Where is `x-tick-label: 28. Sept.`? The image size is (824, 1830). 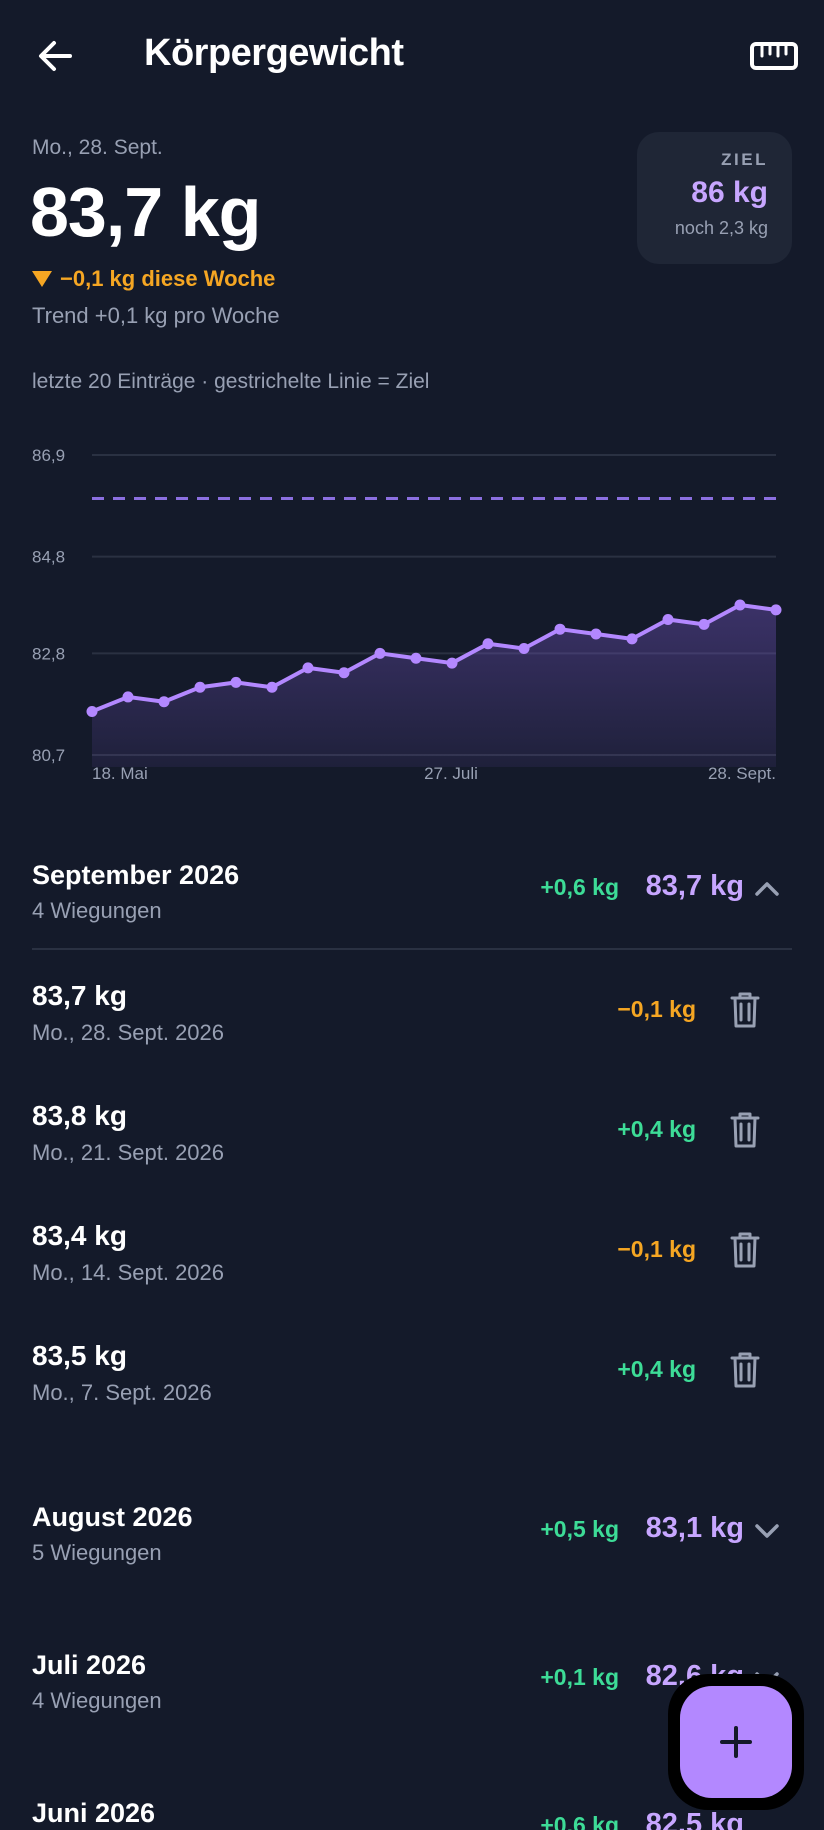 x-tick-label: 28. Sept. is located at coordinates (742, 773).